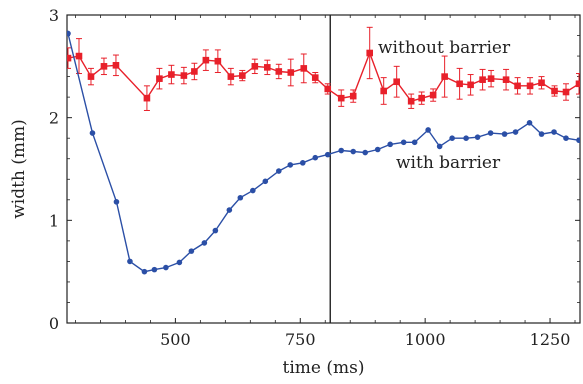 Image resolution: width=583 pixels, height=384 pixels. What do you see at coordinates (323, 77) in the screenshot?
I see `without-barrier-series-line` at bounding box center [323, 77].